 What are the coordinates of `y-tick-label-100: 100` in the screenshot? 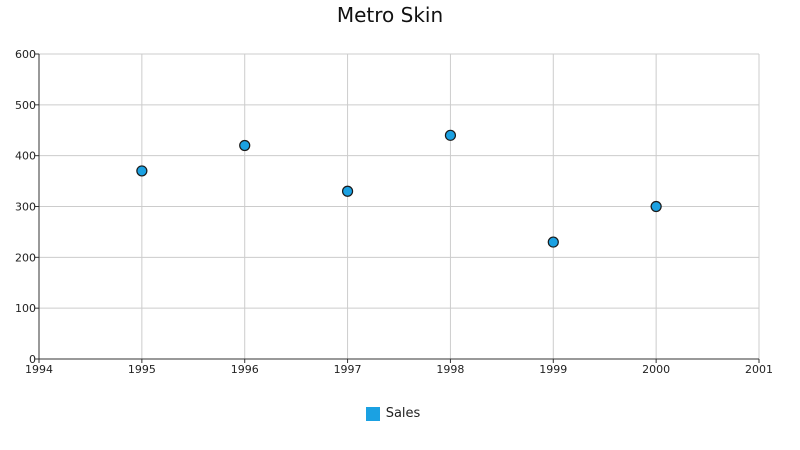 It's located at (25, 308).